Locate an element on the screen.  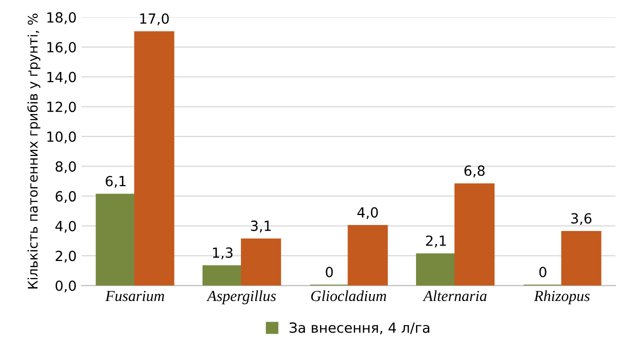
data-label: 6,8 is located at coordinates (474, 171).